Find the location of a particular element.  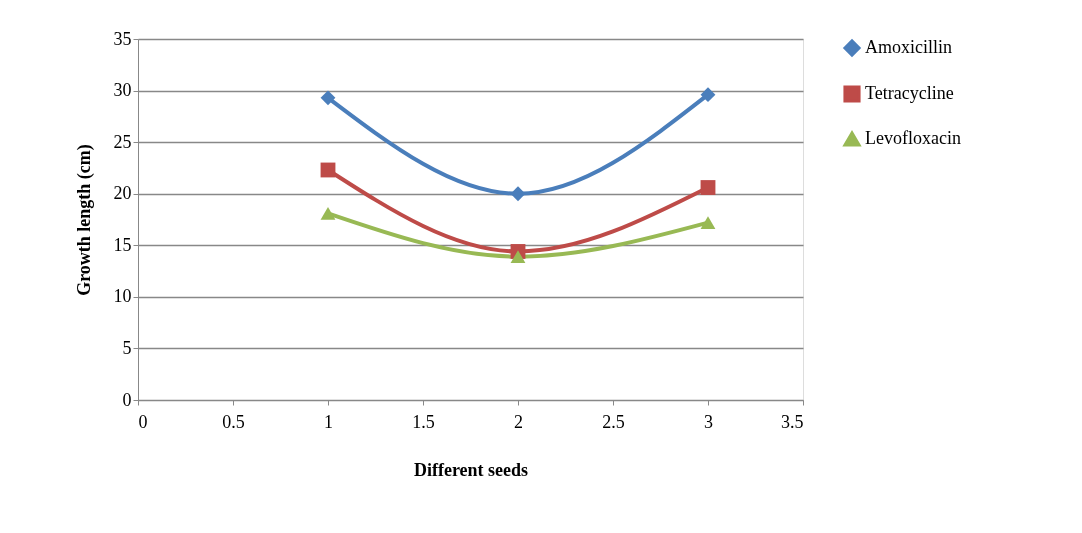

y-tick-label: 35 is located at coordinates (122, 38).